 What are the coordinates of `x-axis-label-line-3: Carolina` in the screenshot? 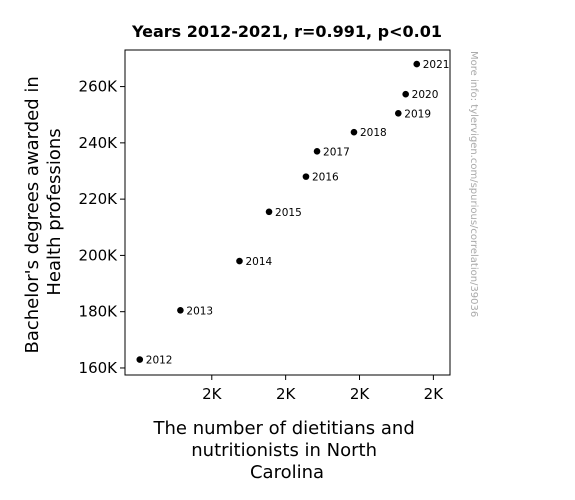 It's located at (287, 472).